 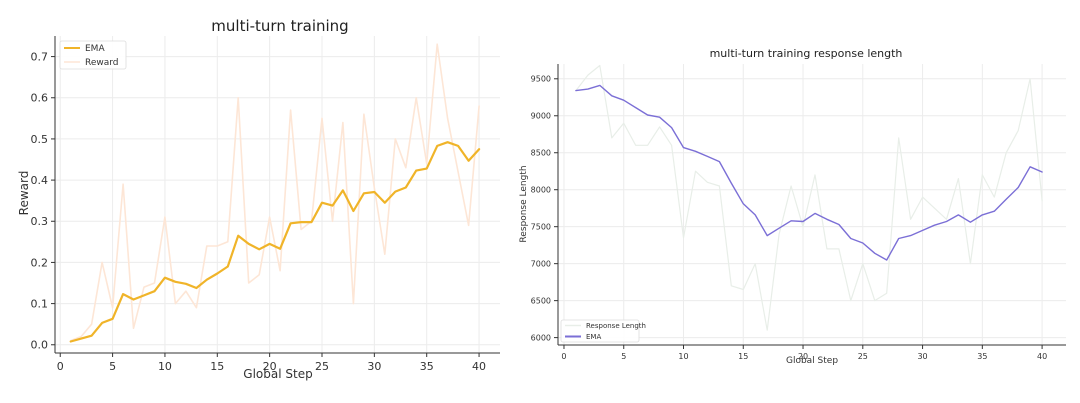 I want to click on response-length-chart-x-tick-label: 25, so click(x=863, y=356).